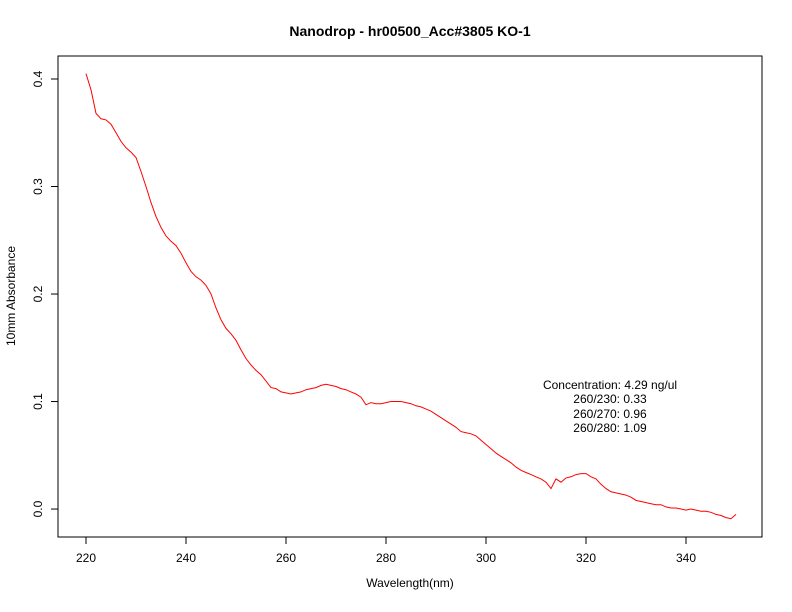  I want to click on x-tick-label: 300, so click(486, 558).